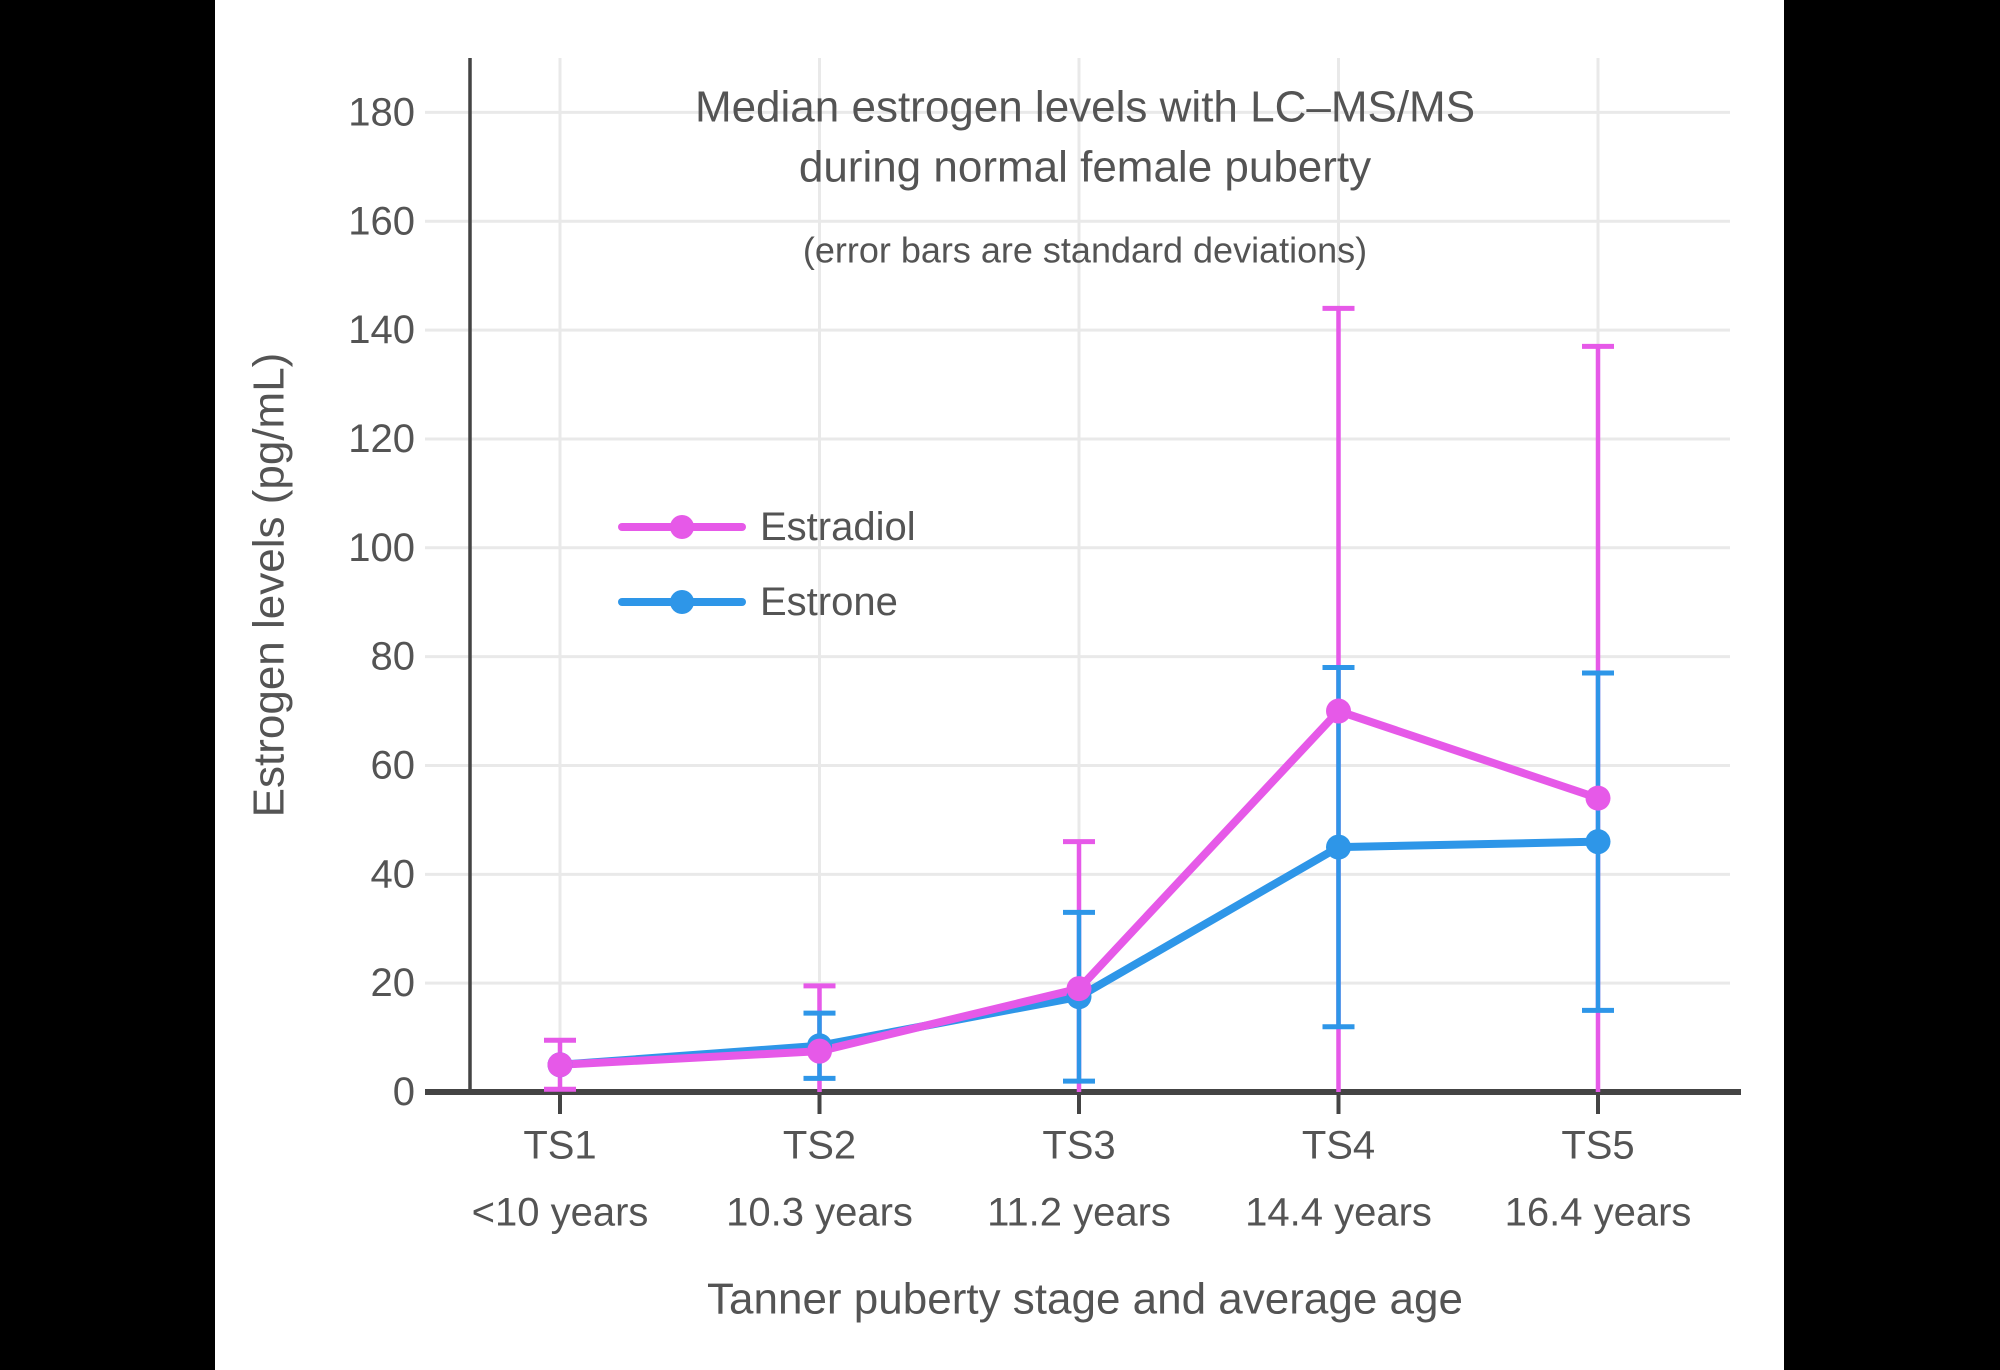 The width and height of the screenshot is (2000, 1370). I want to click on y-tick-label-0: 0, so click(404, 1092).